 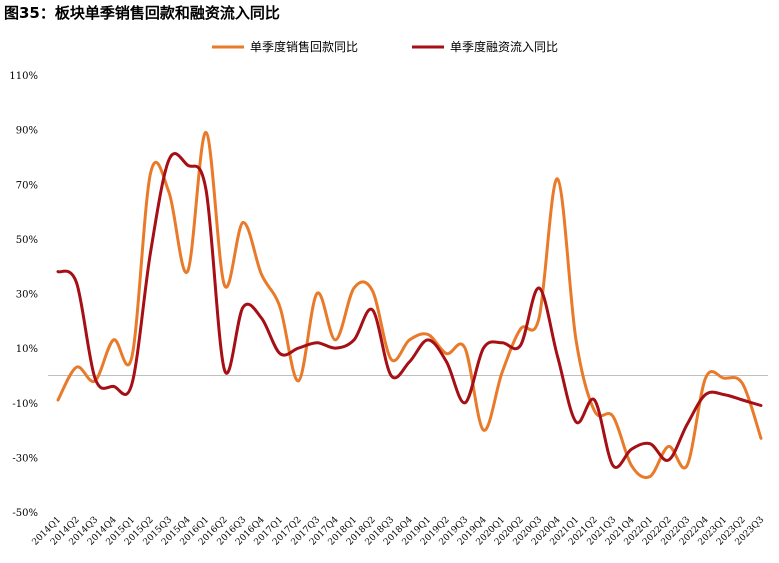 I want to click on y-tick-label: 90%, so click(x=27, y=131).